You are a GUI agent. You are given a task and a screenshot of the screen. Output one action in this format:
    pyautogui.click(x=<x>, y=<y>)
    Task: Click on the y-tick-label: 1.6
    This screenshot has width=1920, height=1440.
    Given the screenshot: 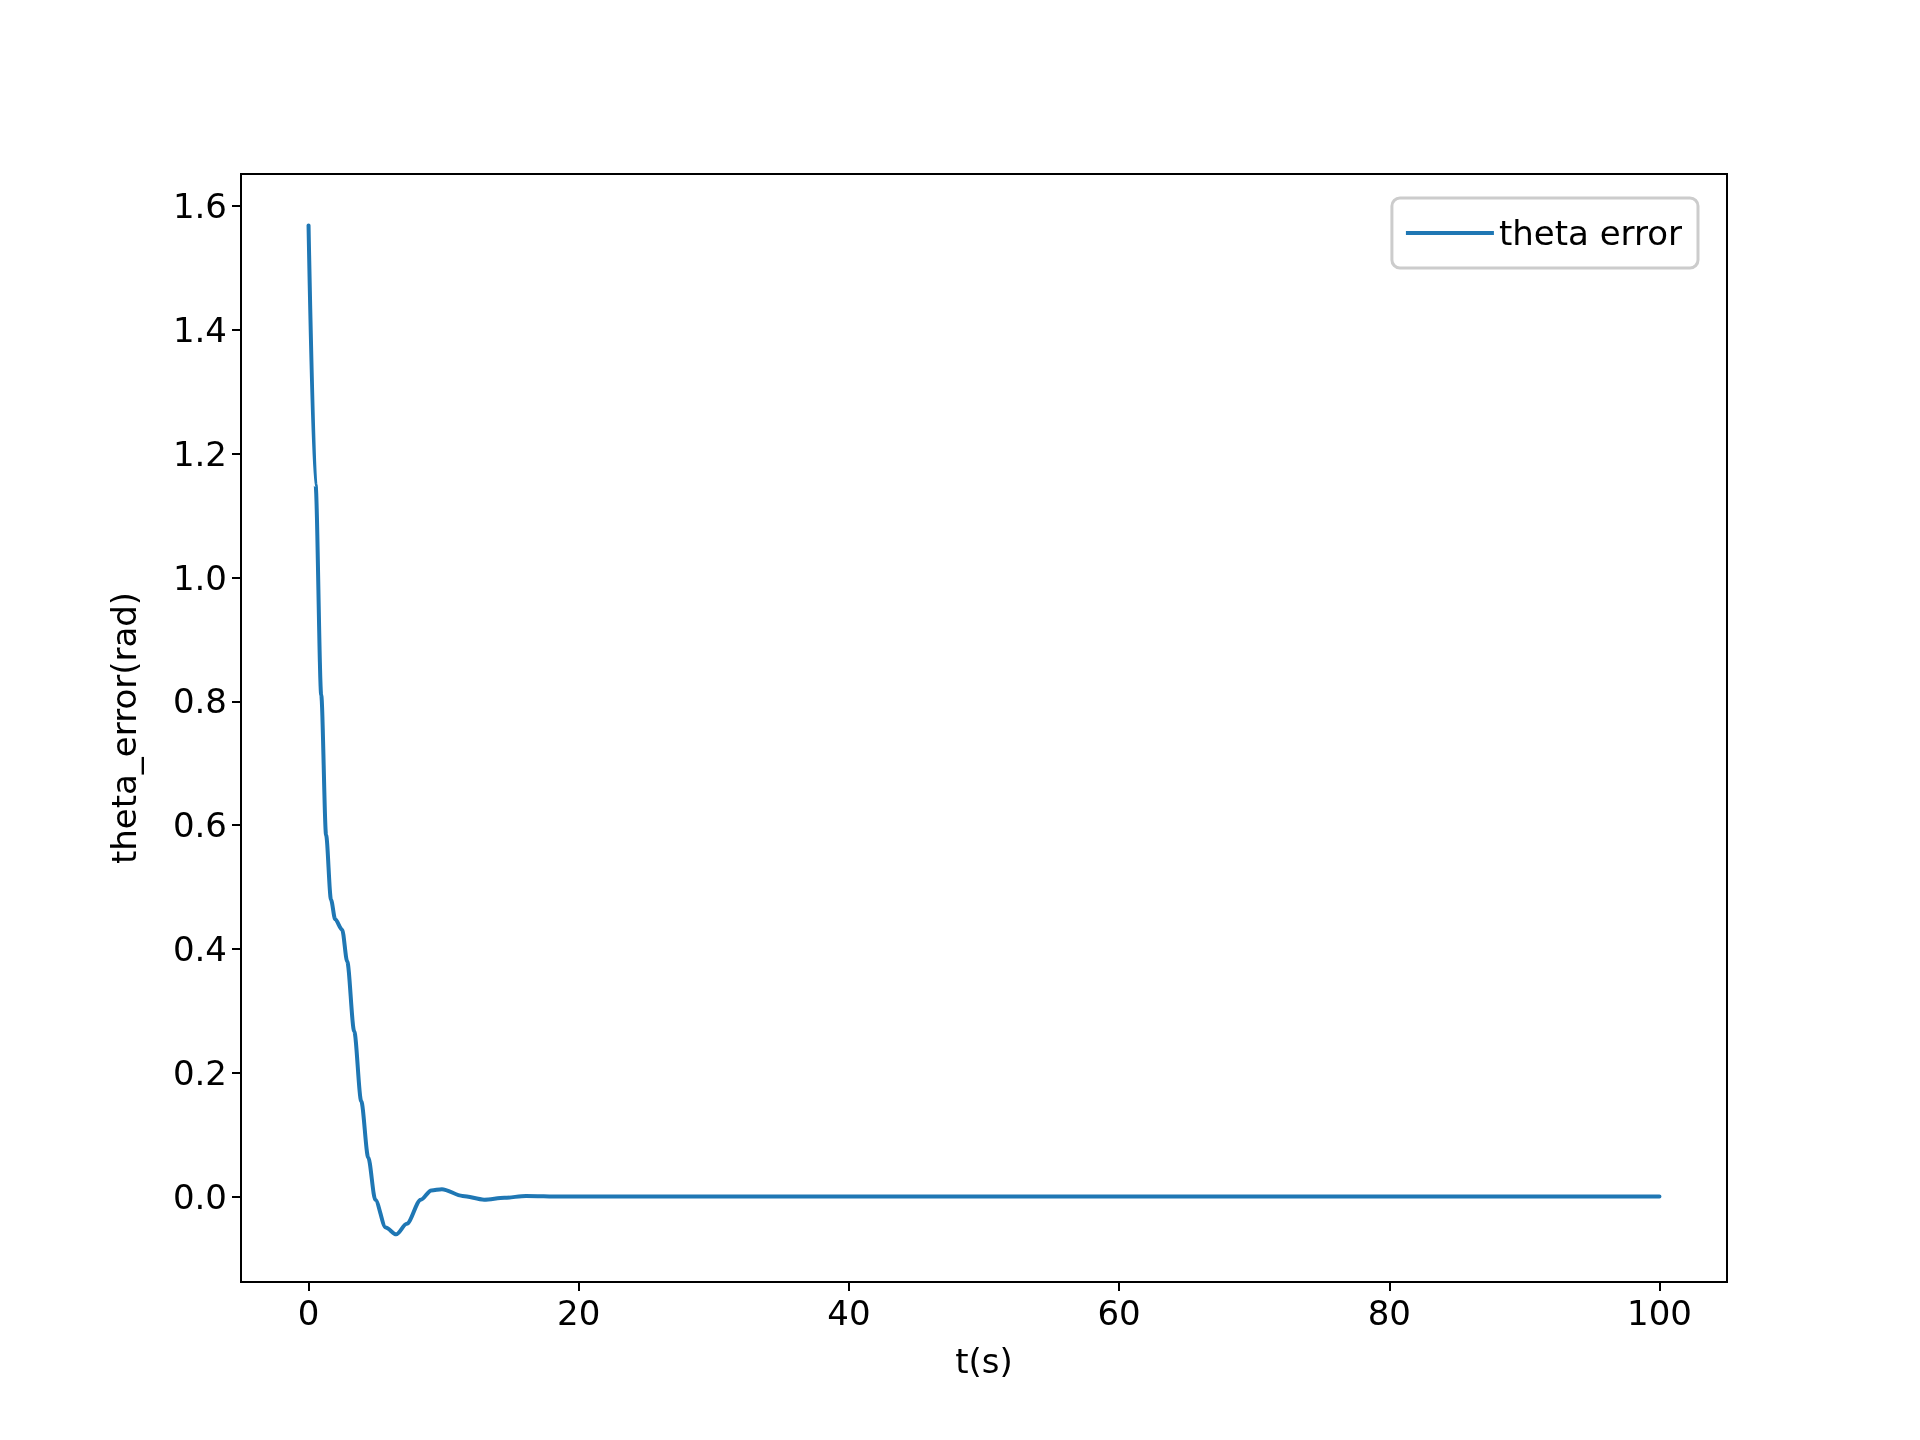 What is the action you would take?
    pyautogui.click(x=199, y=206)
    